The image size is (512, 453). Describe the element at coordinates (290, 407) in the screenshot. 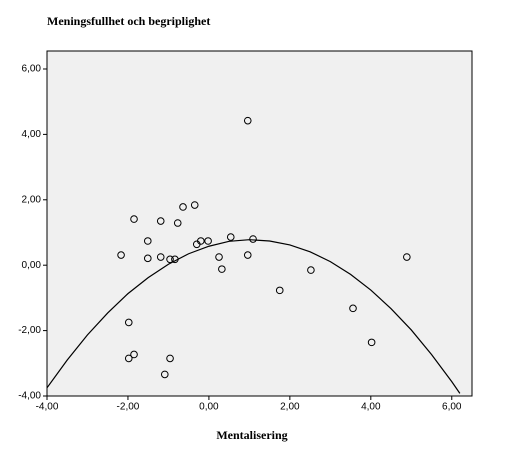

I see `x-tick-label: 2,00` at that location.